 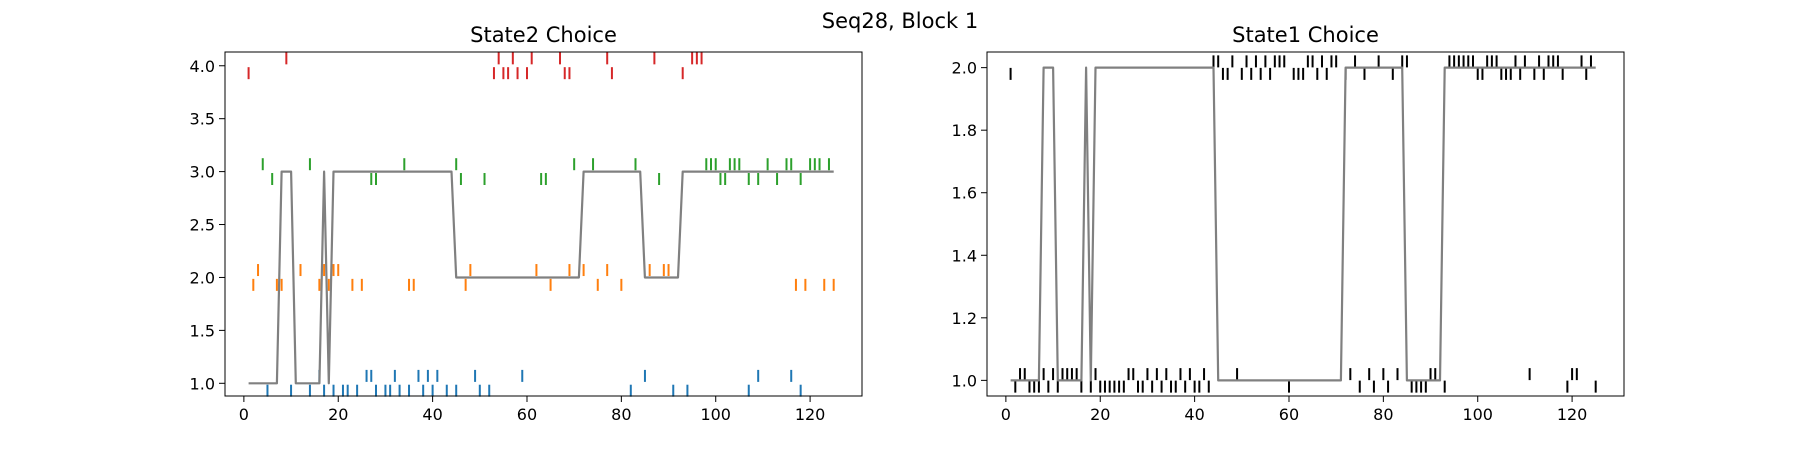 I want to click on state2-x-tick-label-3: 60, so click(x=527, y=414).